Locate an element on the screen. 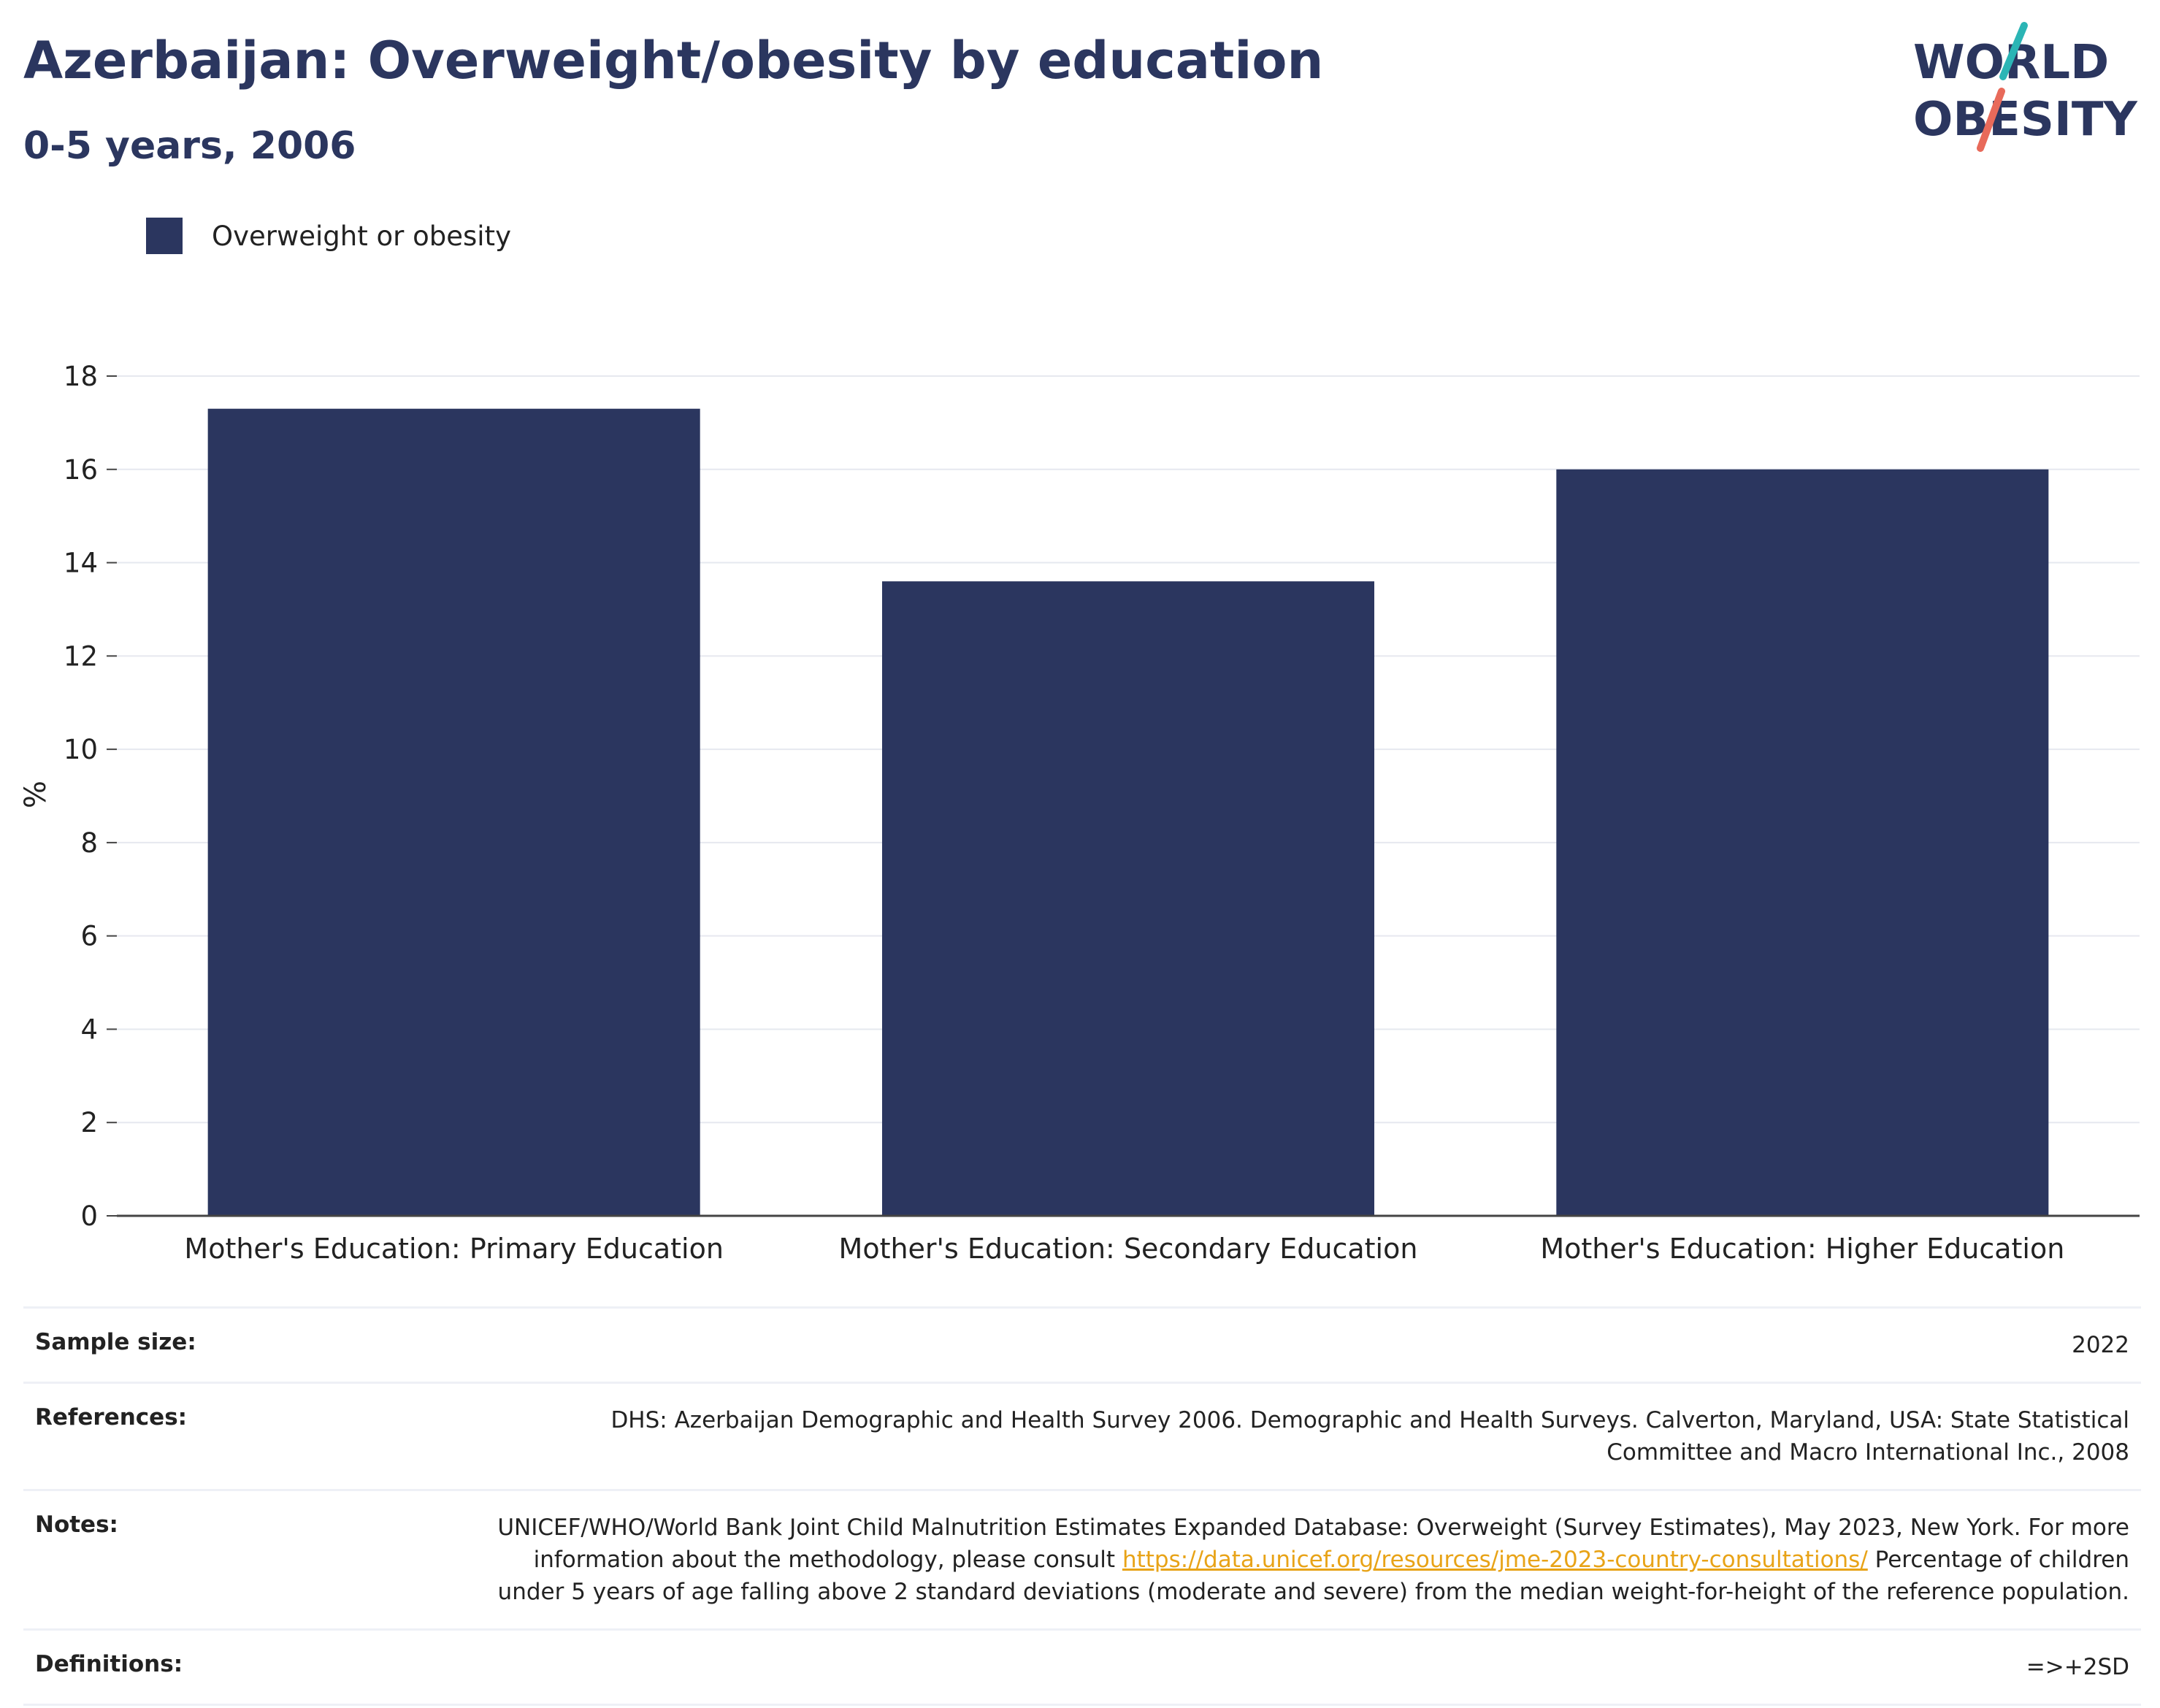 The image size is (2160, 1708). y-tick-label: 0 is located at coordinates (89, 1216).